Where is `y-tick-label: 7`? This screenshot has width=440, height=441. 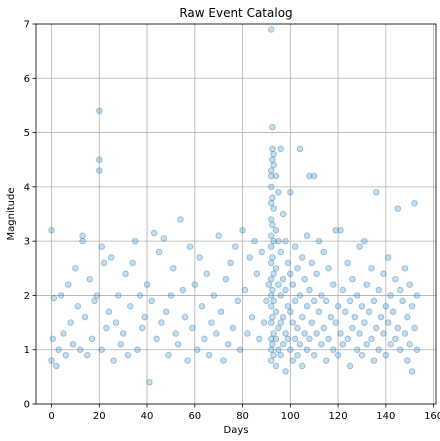 y-tick-label: 7 is located at coordinates (27, 25).